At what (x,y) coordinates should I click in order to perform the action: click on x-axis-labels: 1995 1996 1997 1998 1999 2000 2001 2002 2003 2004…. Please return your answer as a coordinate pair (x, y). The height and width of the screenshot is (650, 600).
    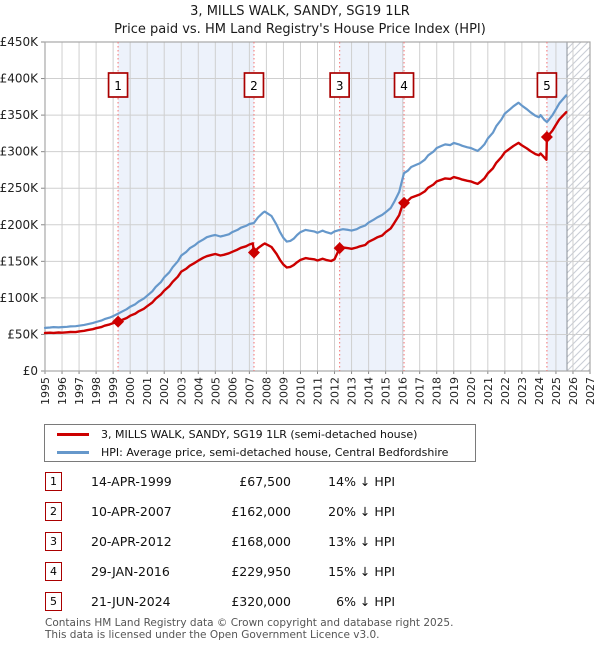
    Looking at the image, I should click on (318, 391).